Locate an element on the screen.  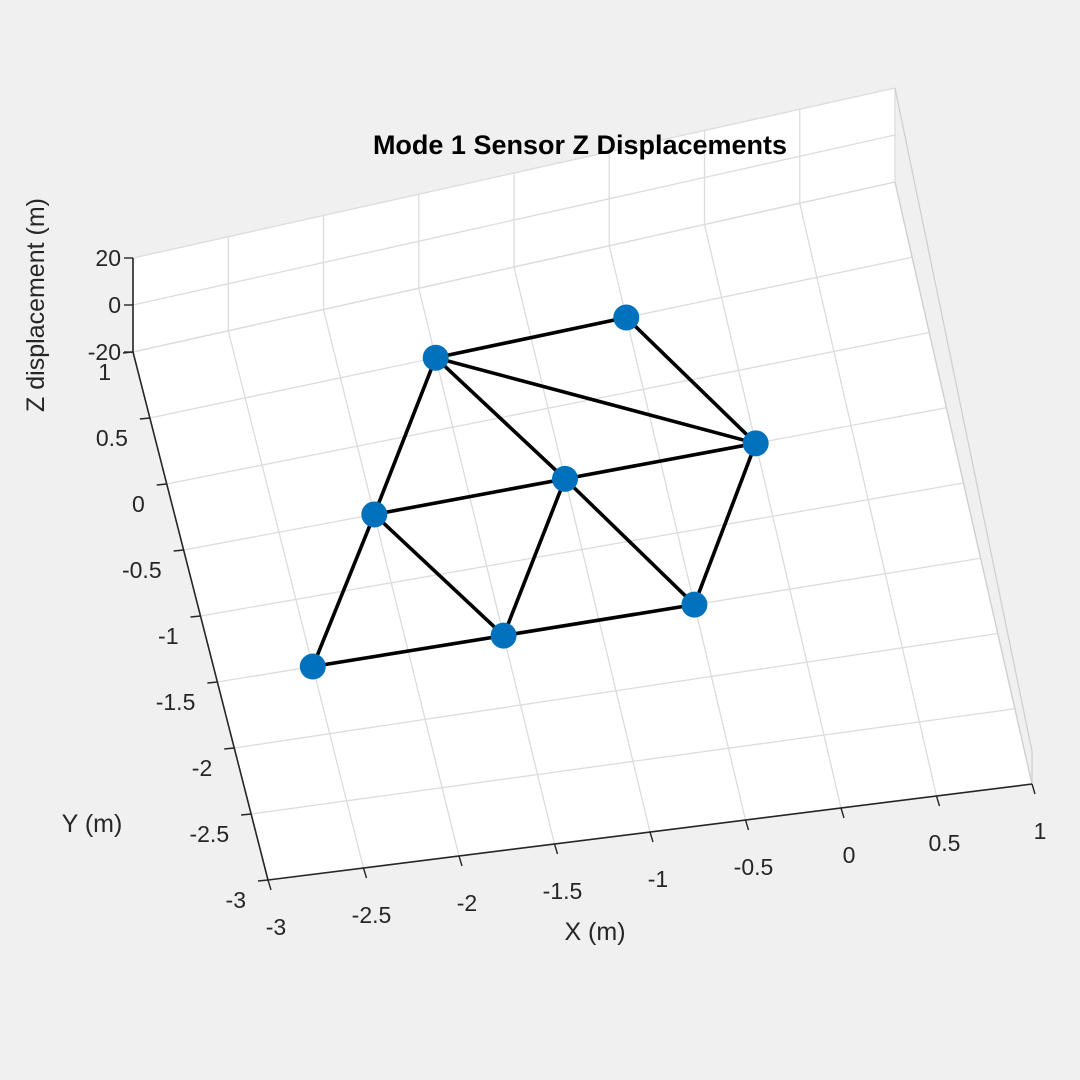
truss-edges is located at coordinates (534, 492).